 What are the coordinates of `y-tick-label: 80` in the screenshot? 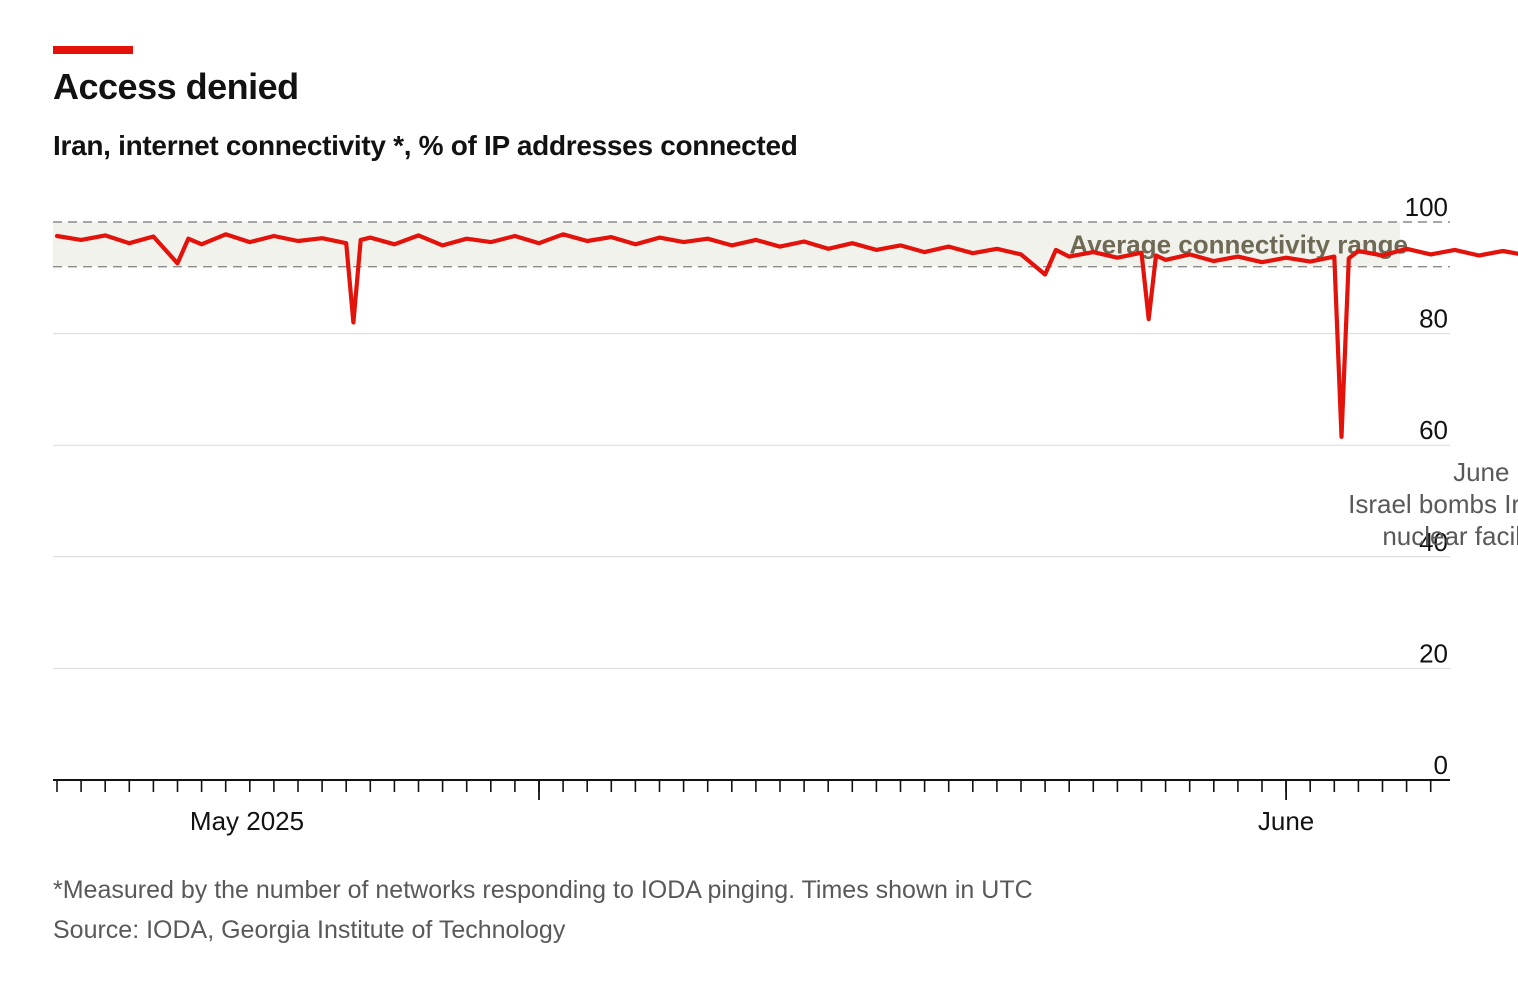 It's located at (1433, 319).